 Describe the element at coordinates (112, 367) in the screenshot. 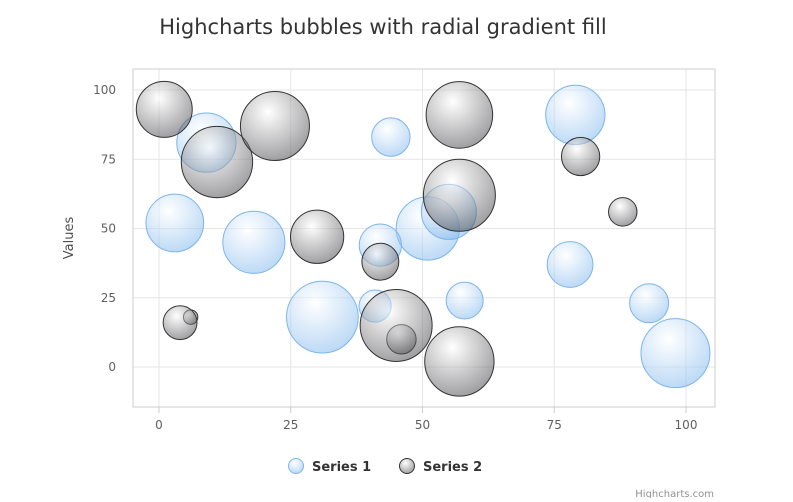

I see `y-tick-label: 0` at that location.